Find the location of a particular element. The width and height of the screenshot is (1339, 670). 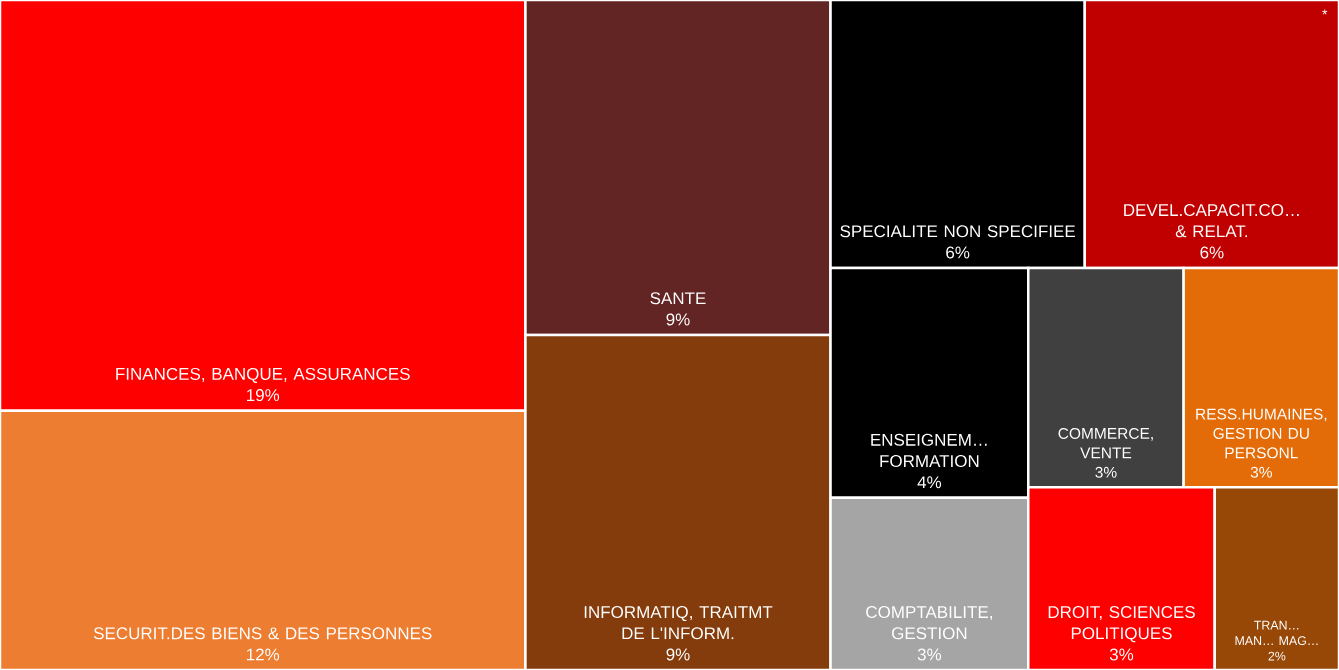

category-label: FINANCES, BANQUE, ASSURANCES is located at coordinates (263, 375).